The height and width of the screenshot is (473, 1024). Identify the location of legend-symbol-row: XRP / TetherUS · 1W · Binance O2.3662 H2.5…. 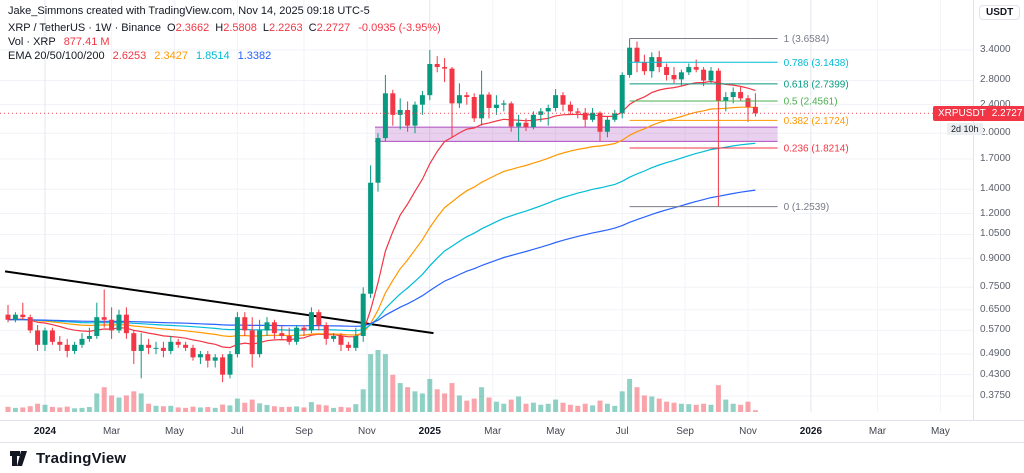
(224, 28).